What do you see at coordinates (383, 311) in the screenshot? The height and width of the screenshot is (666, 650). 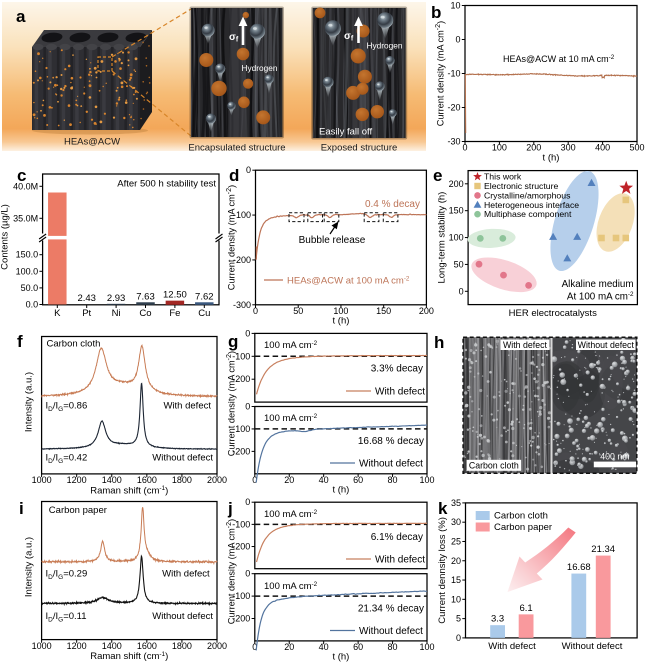 I see `svg-text: 150` at bounding box center [383, 311].